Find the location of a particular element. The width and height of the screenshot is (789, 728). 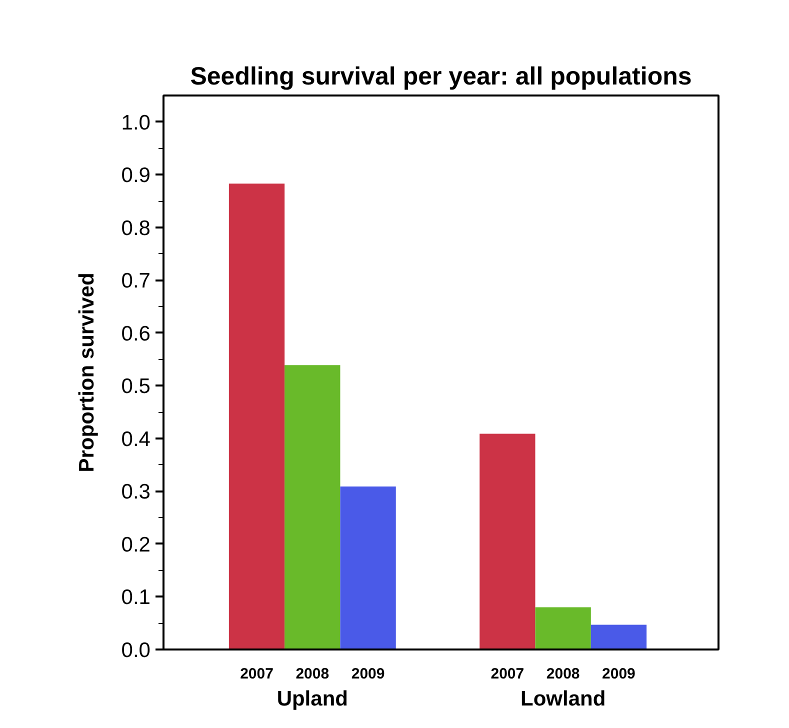

series-label: 2009 is located at coordinates (368, 674).